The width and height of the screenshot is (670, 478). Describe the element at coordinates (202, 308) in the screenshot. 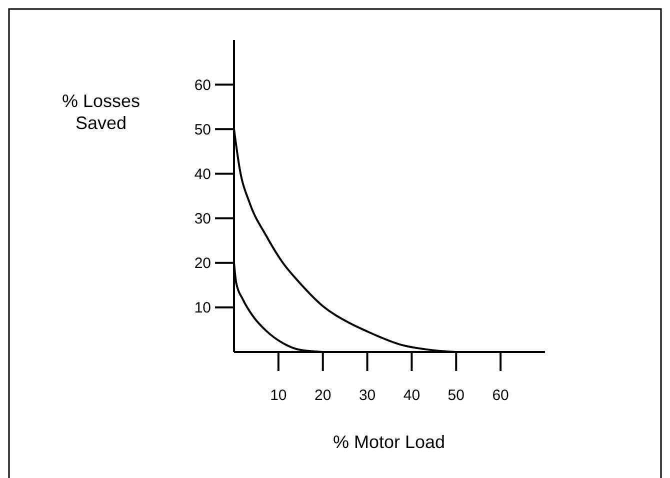

I see `y-tick-label: 10` at that location.